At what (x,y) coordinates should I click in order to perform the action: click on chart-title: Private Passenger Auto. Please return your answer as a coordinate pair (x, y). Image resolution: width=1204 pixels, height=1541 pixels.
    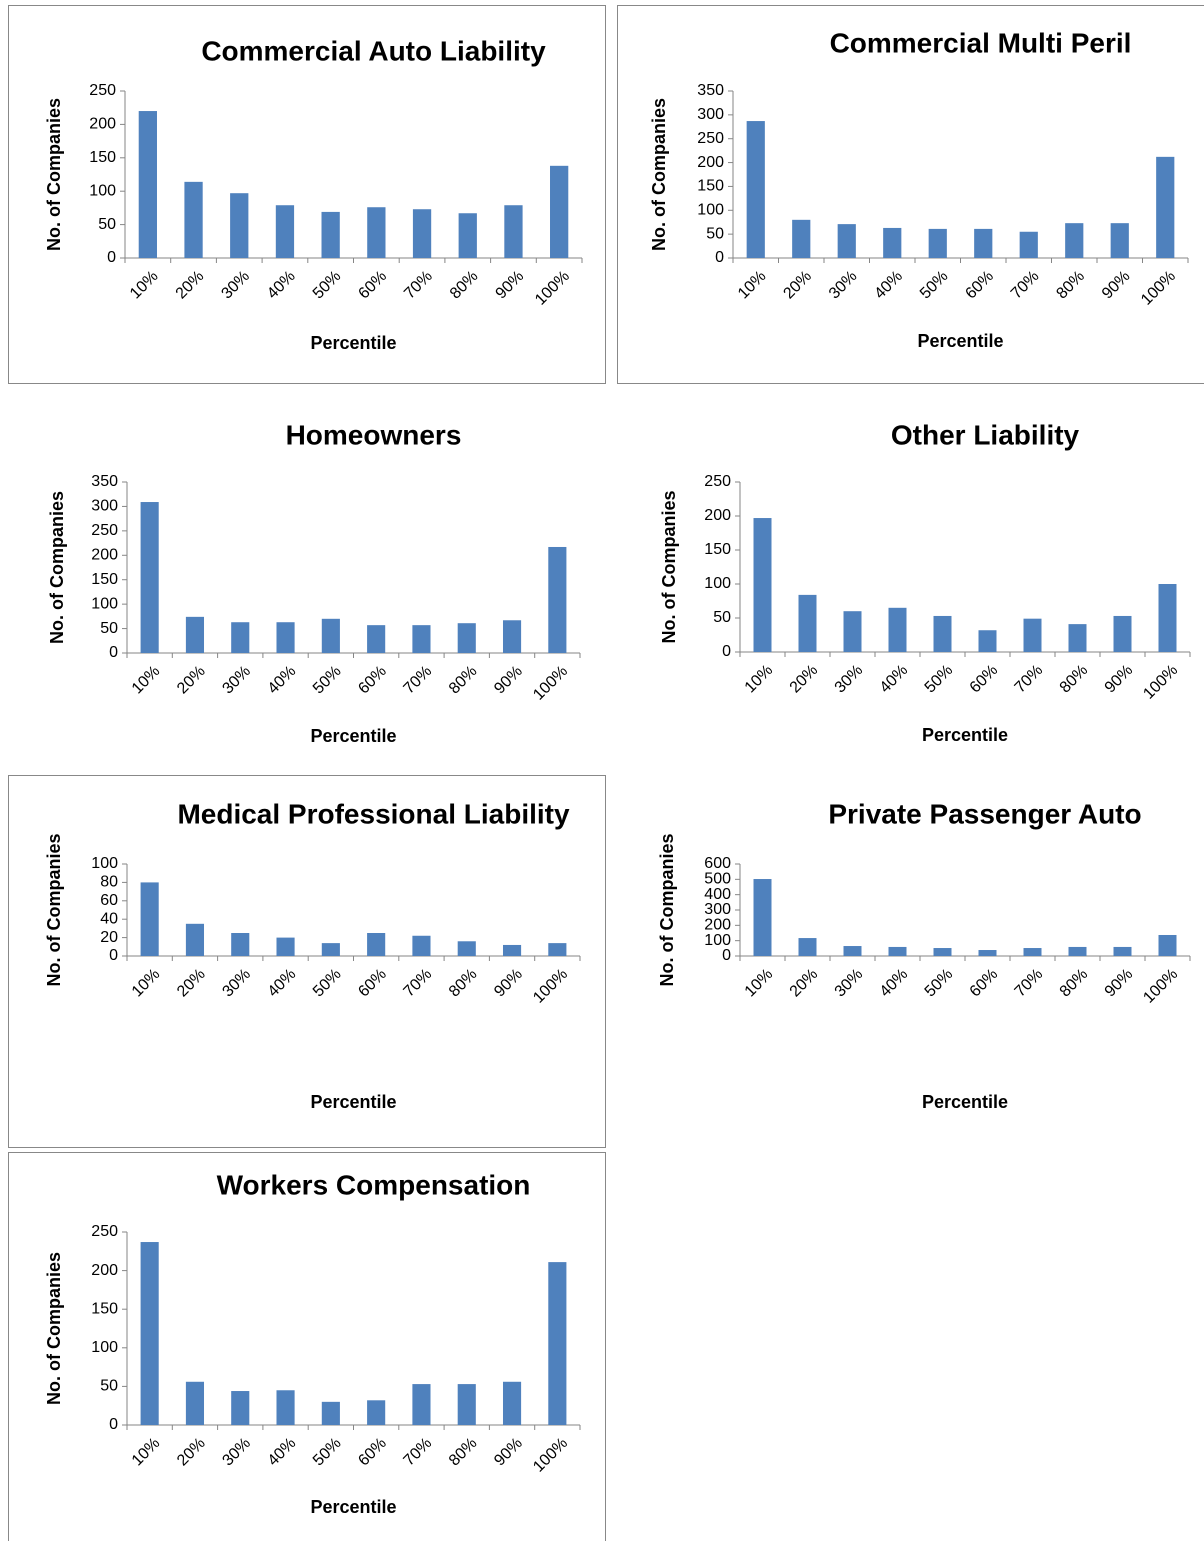
    Looking at the image, I should click on (984, 813).